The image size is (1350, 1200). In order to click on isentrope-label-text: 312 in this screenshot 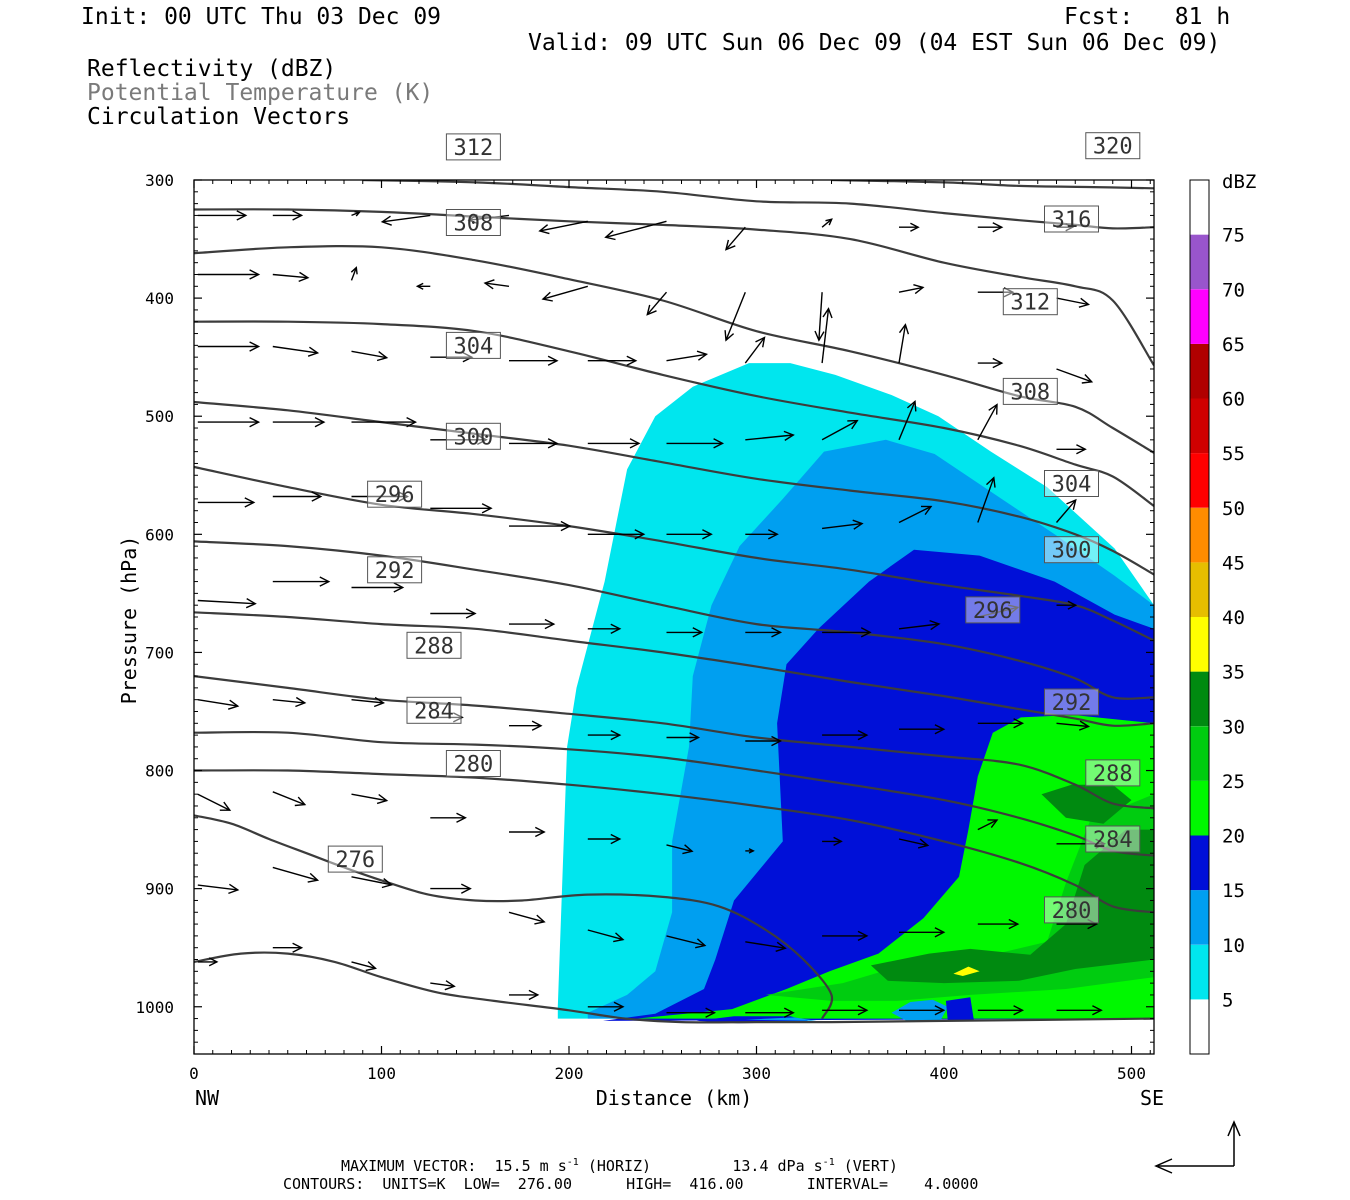, I will do `click(1030, 303)`.